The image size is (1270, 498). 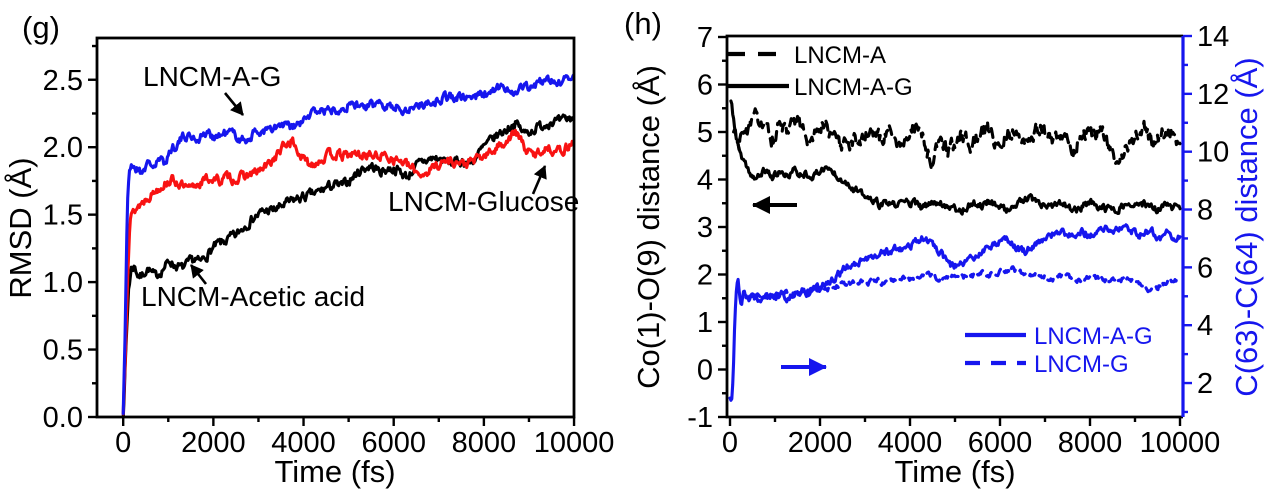 I want to click on panel-h-label: (h), so click(x=643, y=23).